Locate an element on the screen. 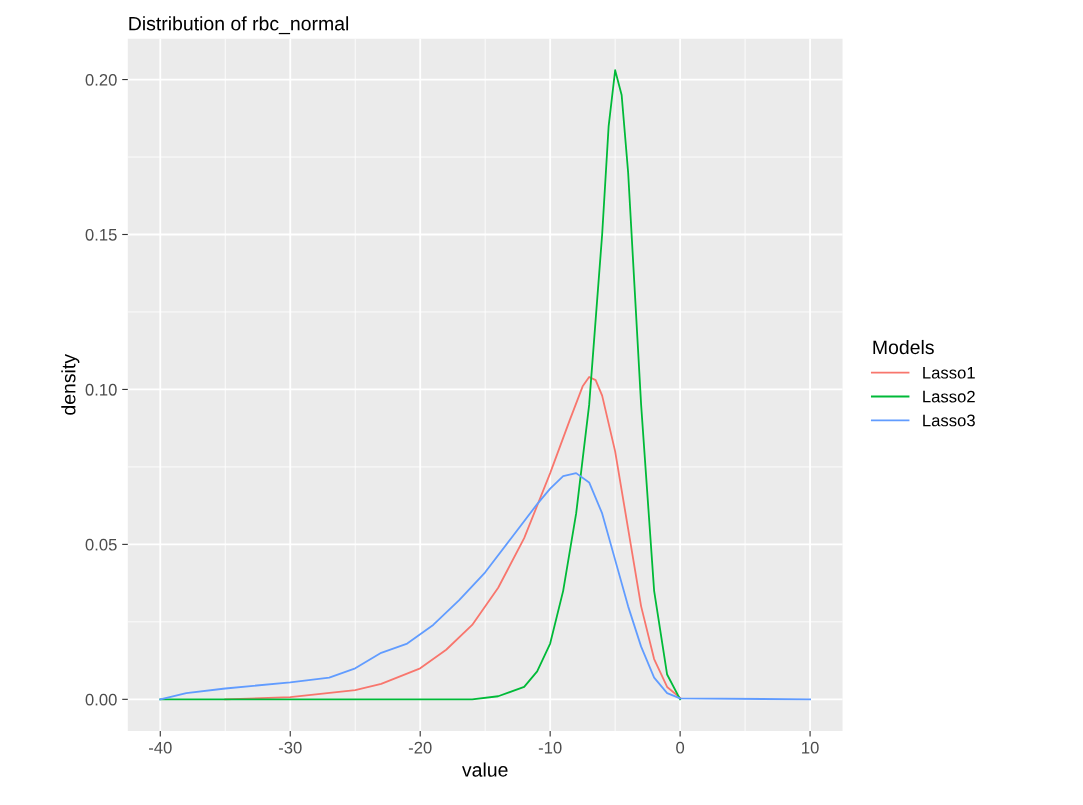  x-tick-label: -40 is located at coordinates (160, 747).